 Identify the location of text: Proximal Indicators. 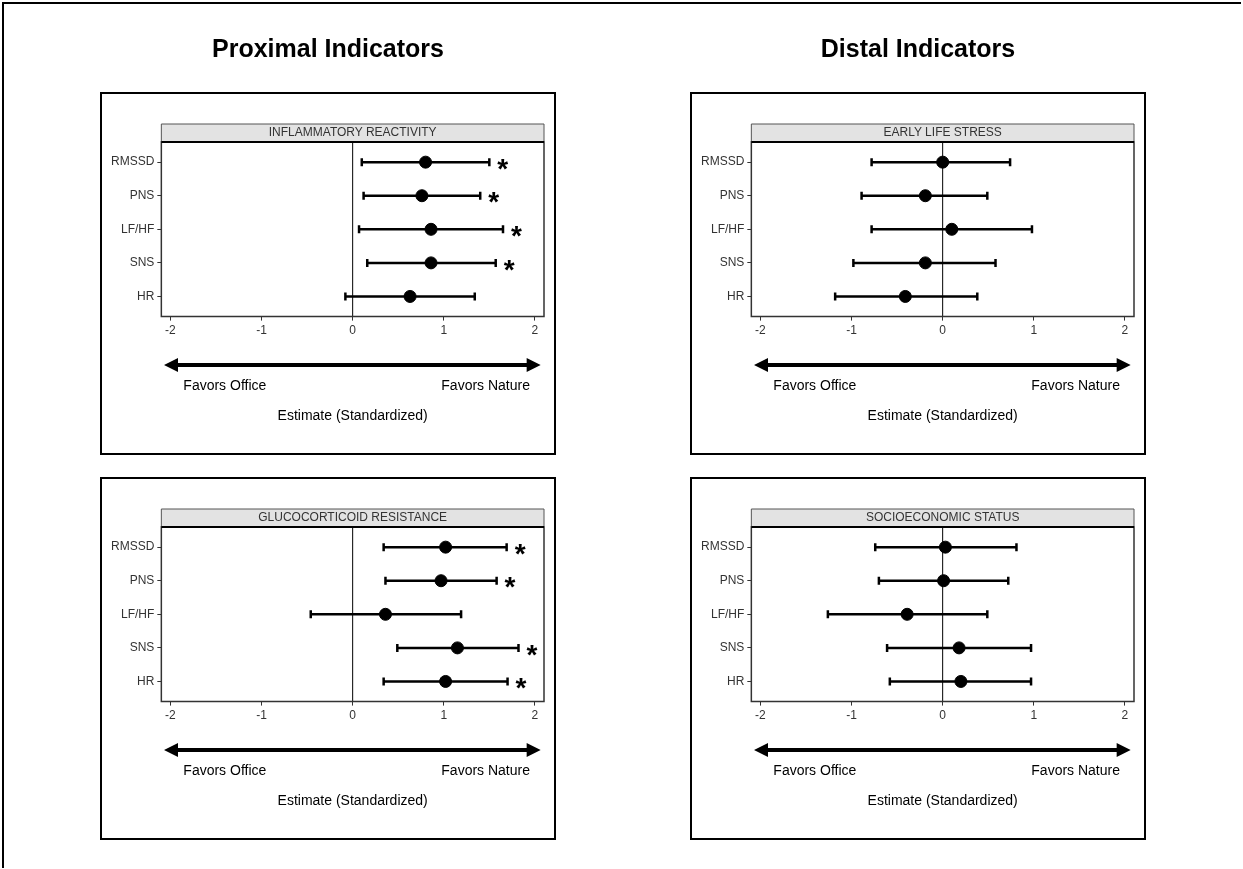
(328, 48).